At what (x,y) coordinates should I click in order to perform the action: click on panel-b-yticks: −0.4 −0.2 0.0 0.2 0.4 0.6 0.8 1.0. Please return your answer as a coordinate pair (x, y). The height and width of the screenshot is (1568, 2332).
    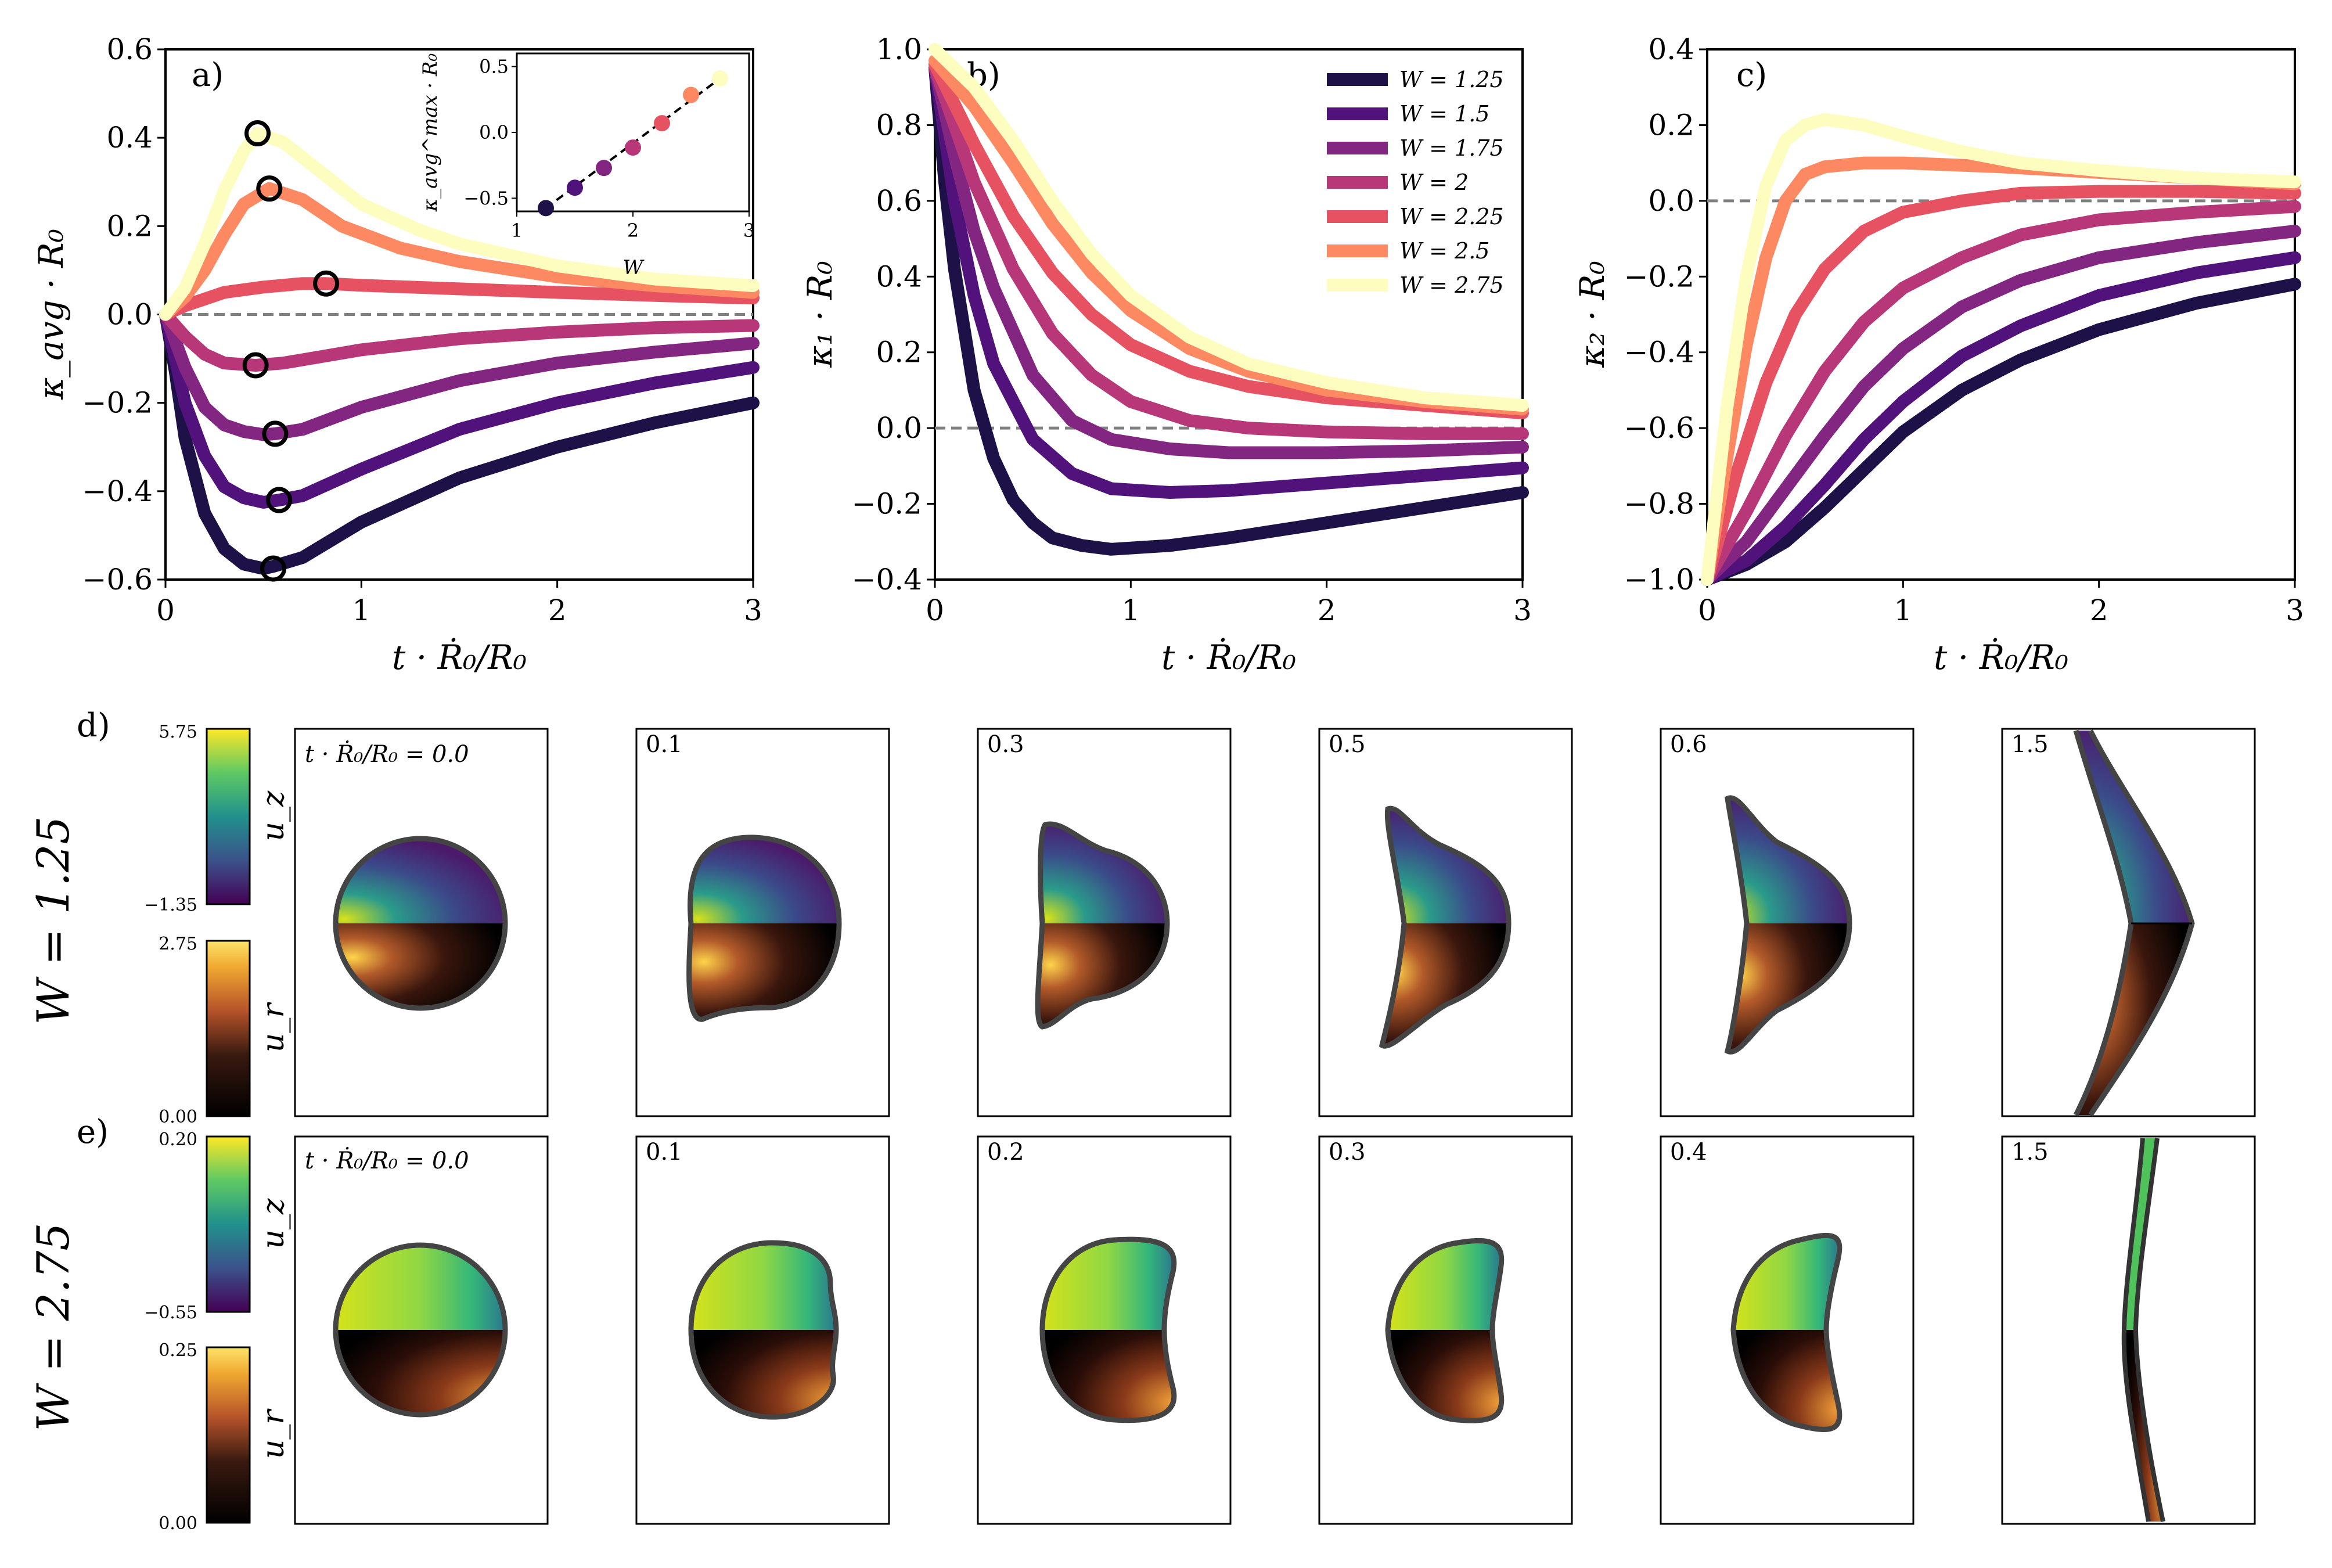
    Looking at the image, I should click on (894, 314).